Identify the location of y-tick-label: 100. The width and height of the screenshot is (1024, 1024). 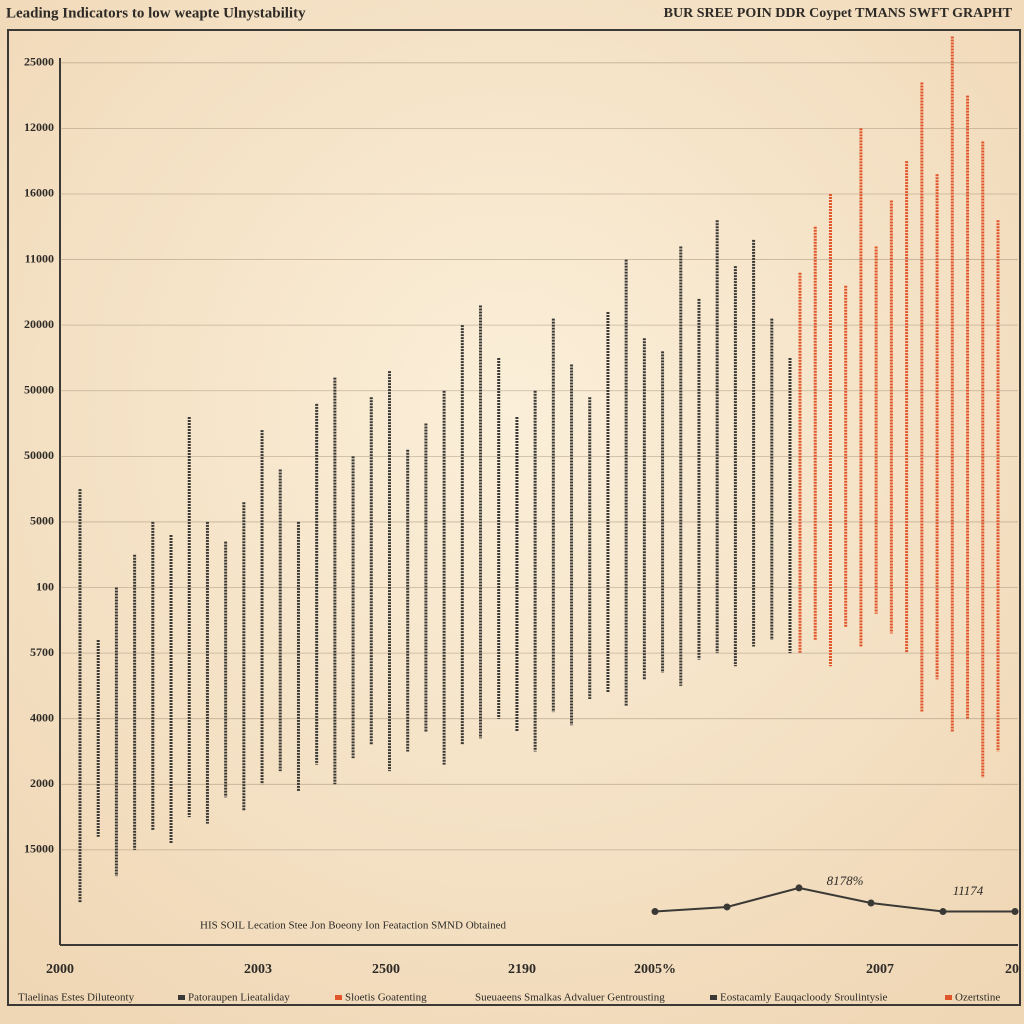
(45, 586).